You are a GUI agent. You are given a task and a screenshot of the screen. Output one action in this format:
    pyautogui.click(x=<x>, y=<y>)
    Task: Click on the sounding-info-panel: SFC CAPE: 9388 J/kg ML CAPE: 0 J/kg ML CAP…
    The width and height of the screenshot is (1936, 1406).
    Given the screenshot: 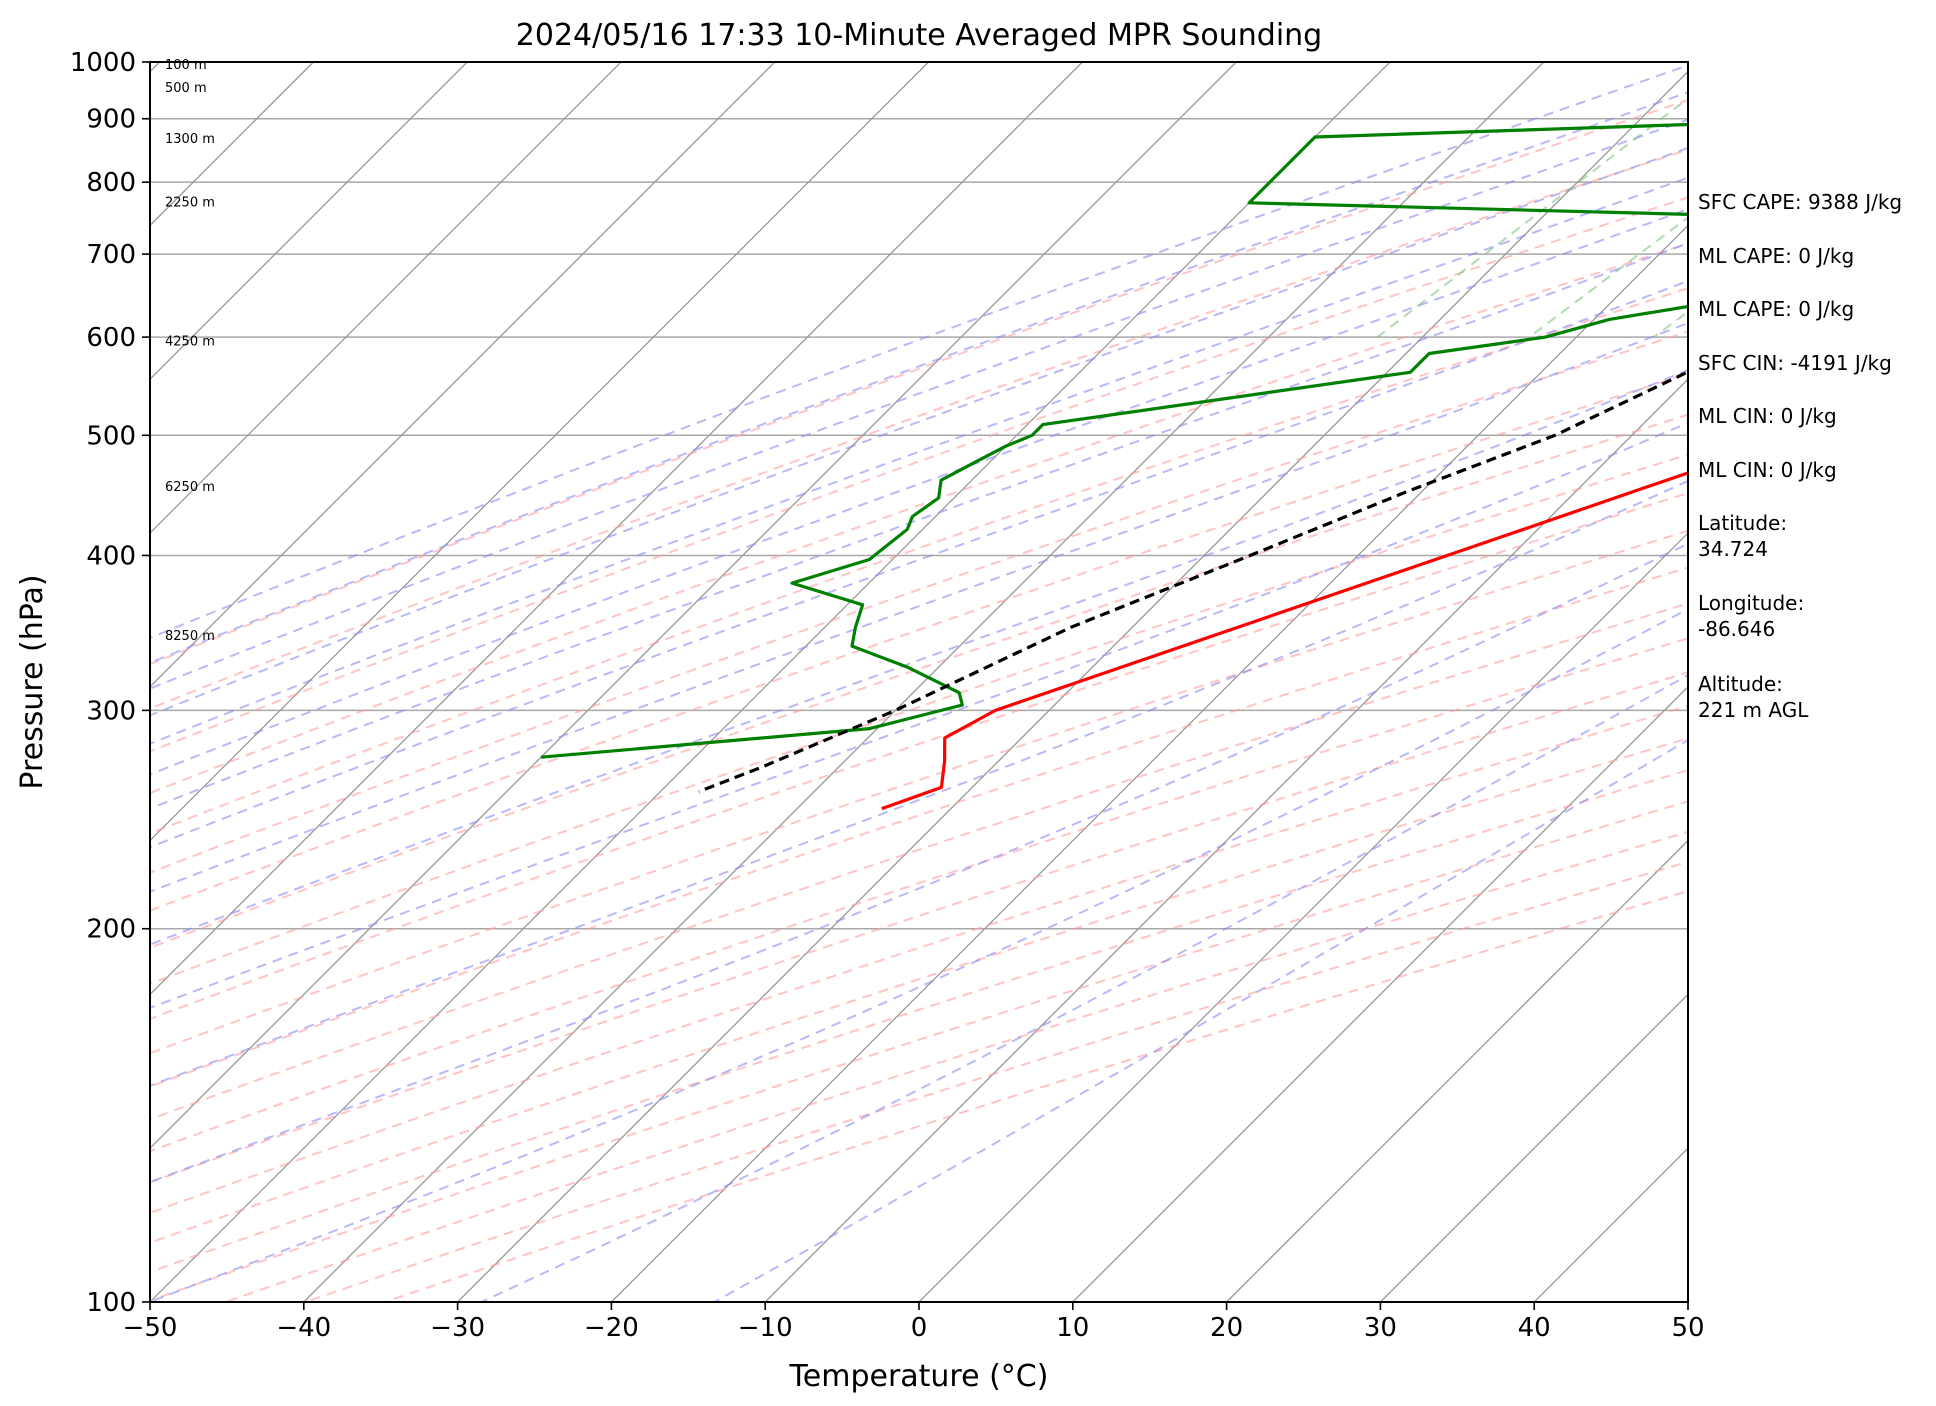 What is the action you would take?
    pyautogui.click(x=1800, y=456)
    